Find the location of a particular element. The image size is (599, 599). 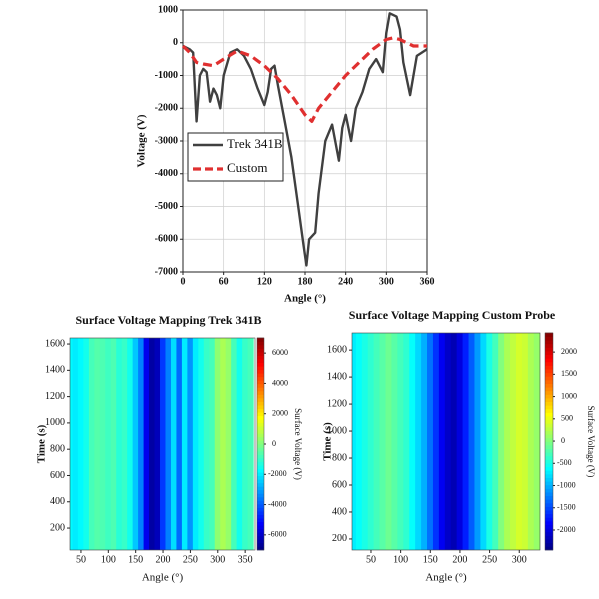

y-tick-label: 800 is located at coordinates (339, 457).